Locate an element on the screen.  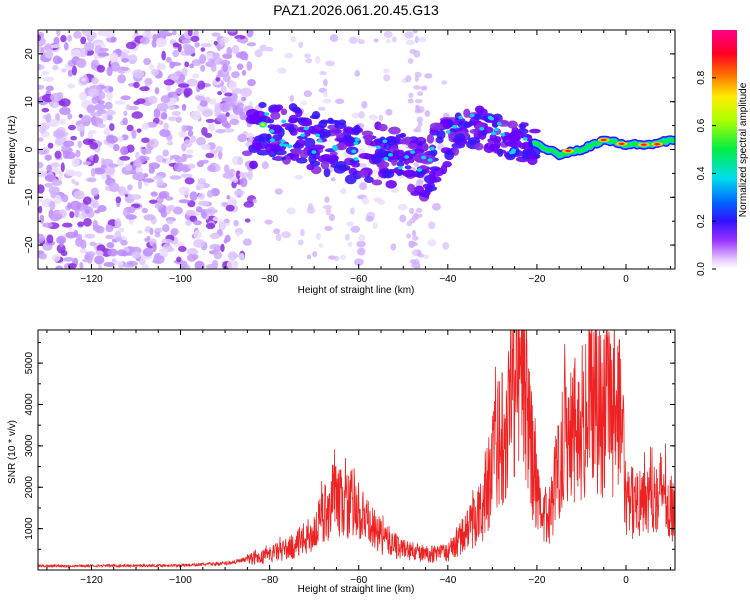
y-tick-label: 1000 is located at coordinates (29, 528).